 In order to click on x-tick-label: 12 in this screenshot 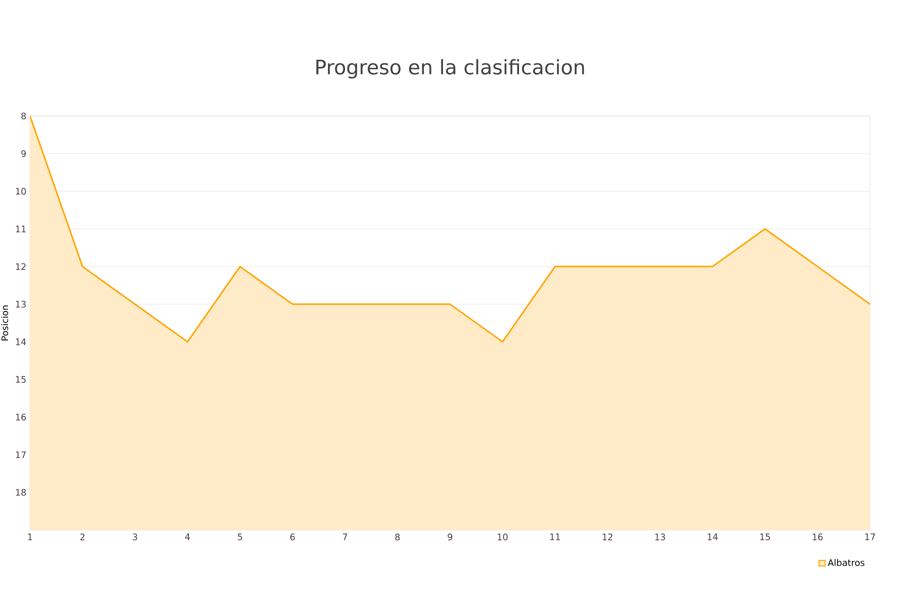, I will do `click(607, 537)`.